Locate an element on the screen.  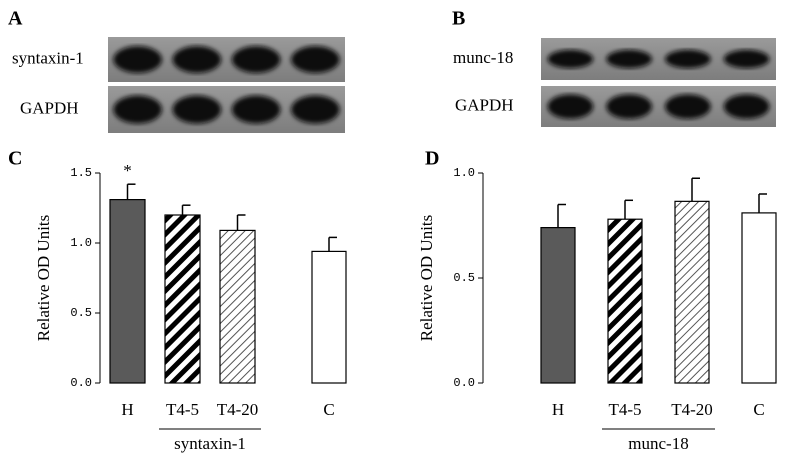
blot-row-label: syntaxin-1 is located at coordinates (48, 57).